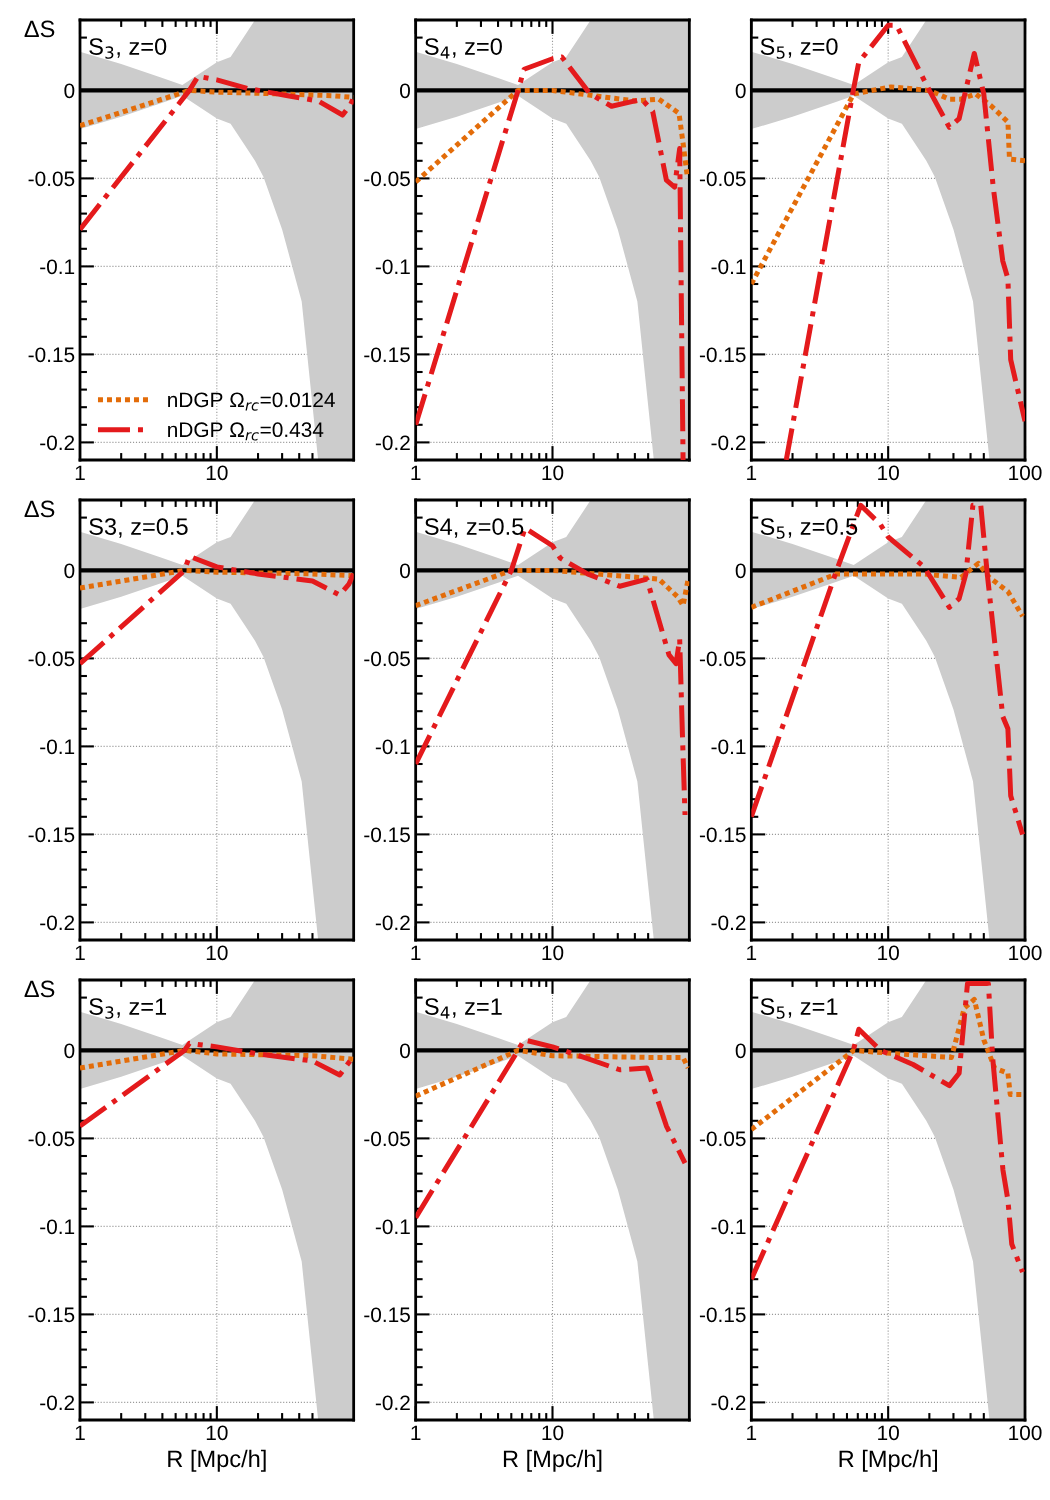 The image size is (1050, 1500). Describe the element at coordinates (138, 528) in the screenshot. I see `text: S3, z=0.5` at that location.